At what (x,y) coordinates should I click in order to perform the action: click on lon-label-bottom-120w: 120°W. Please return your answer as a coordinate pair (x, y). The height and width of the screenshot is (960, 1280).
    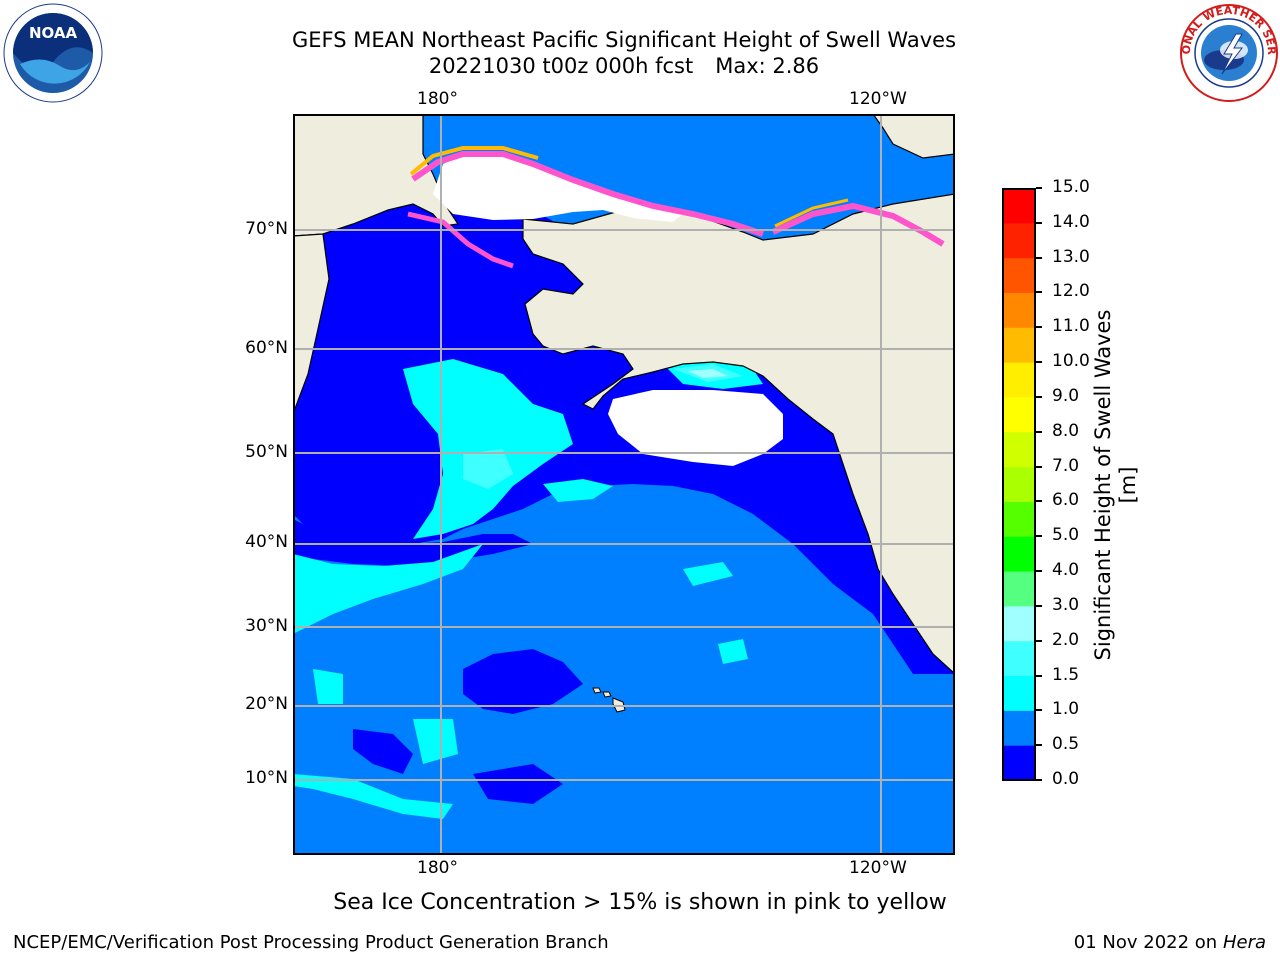
    Looking at the image, I should click on (878, 868).